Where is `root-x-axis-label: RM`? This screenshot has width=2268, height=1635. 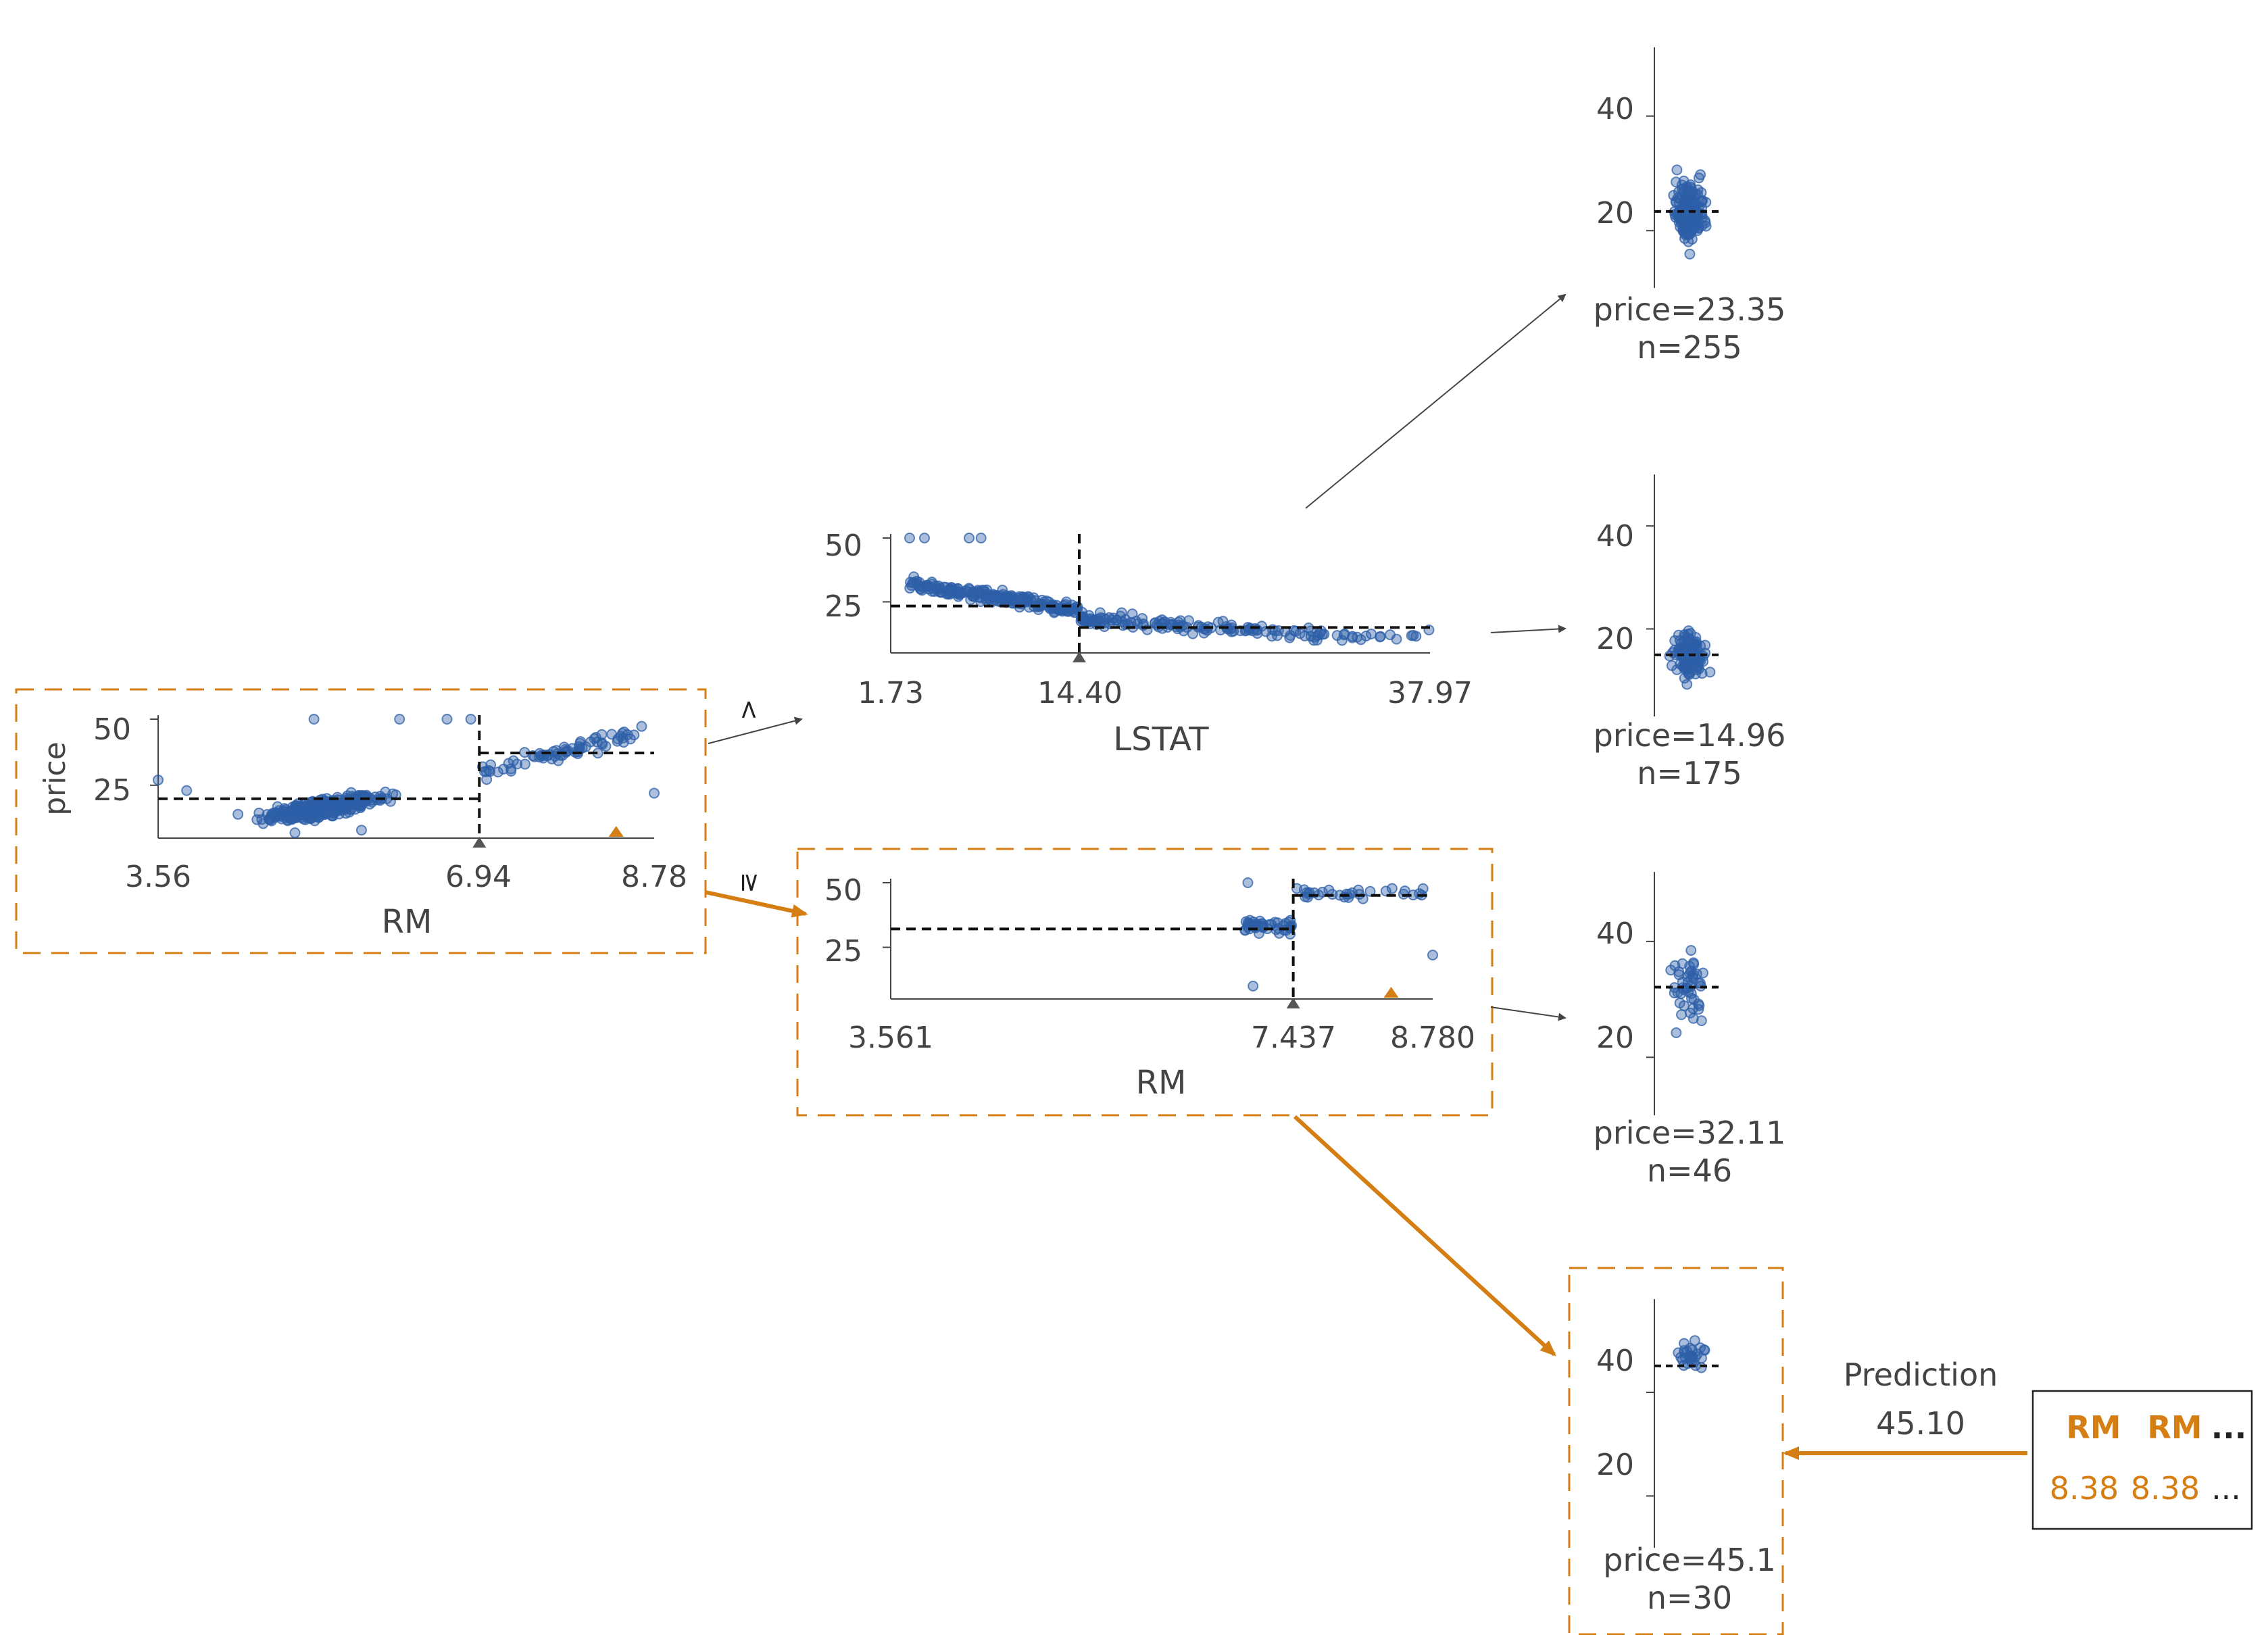 root-x-axis-label: RM is located at coordinates (408, 922).